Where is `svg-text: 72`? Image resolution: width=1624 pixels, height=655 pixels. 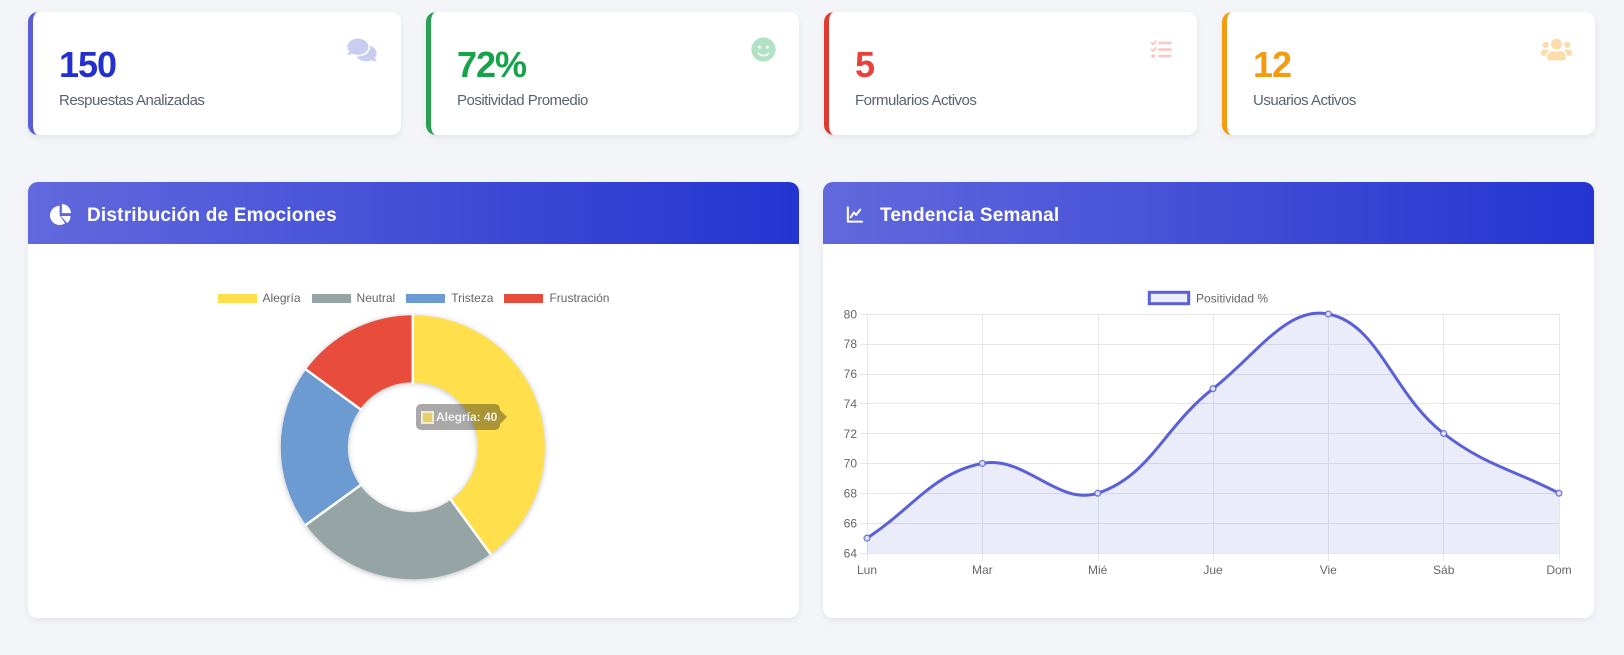 svg-text: 72 is located at coordinates (851, 434).